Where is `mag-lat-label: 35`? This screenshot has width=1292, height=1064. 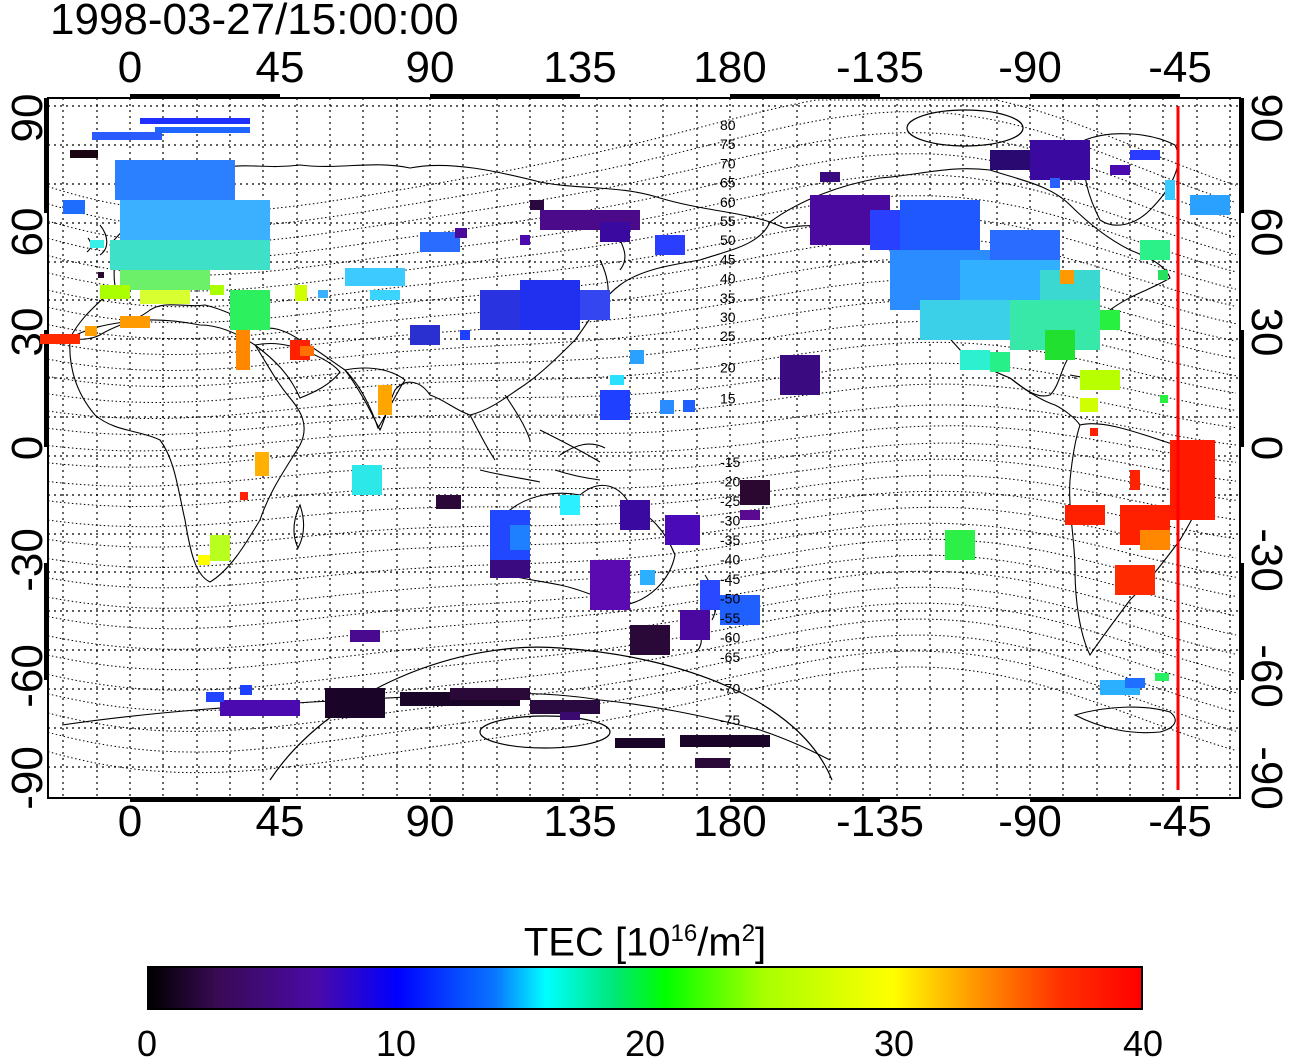
mag-lat-label: 35 is located at coordinates (728, 298).